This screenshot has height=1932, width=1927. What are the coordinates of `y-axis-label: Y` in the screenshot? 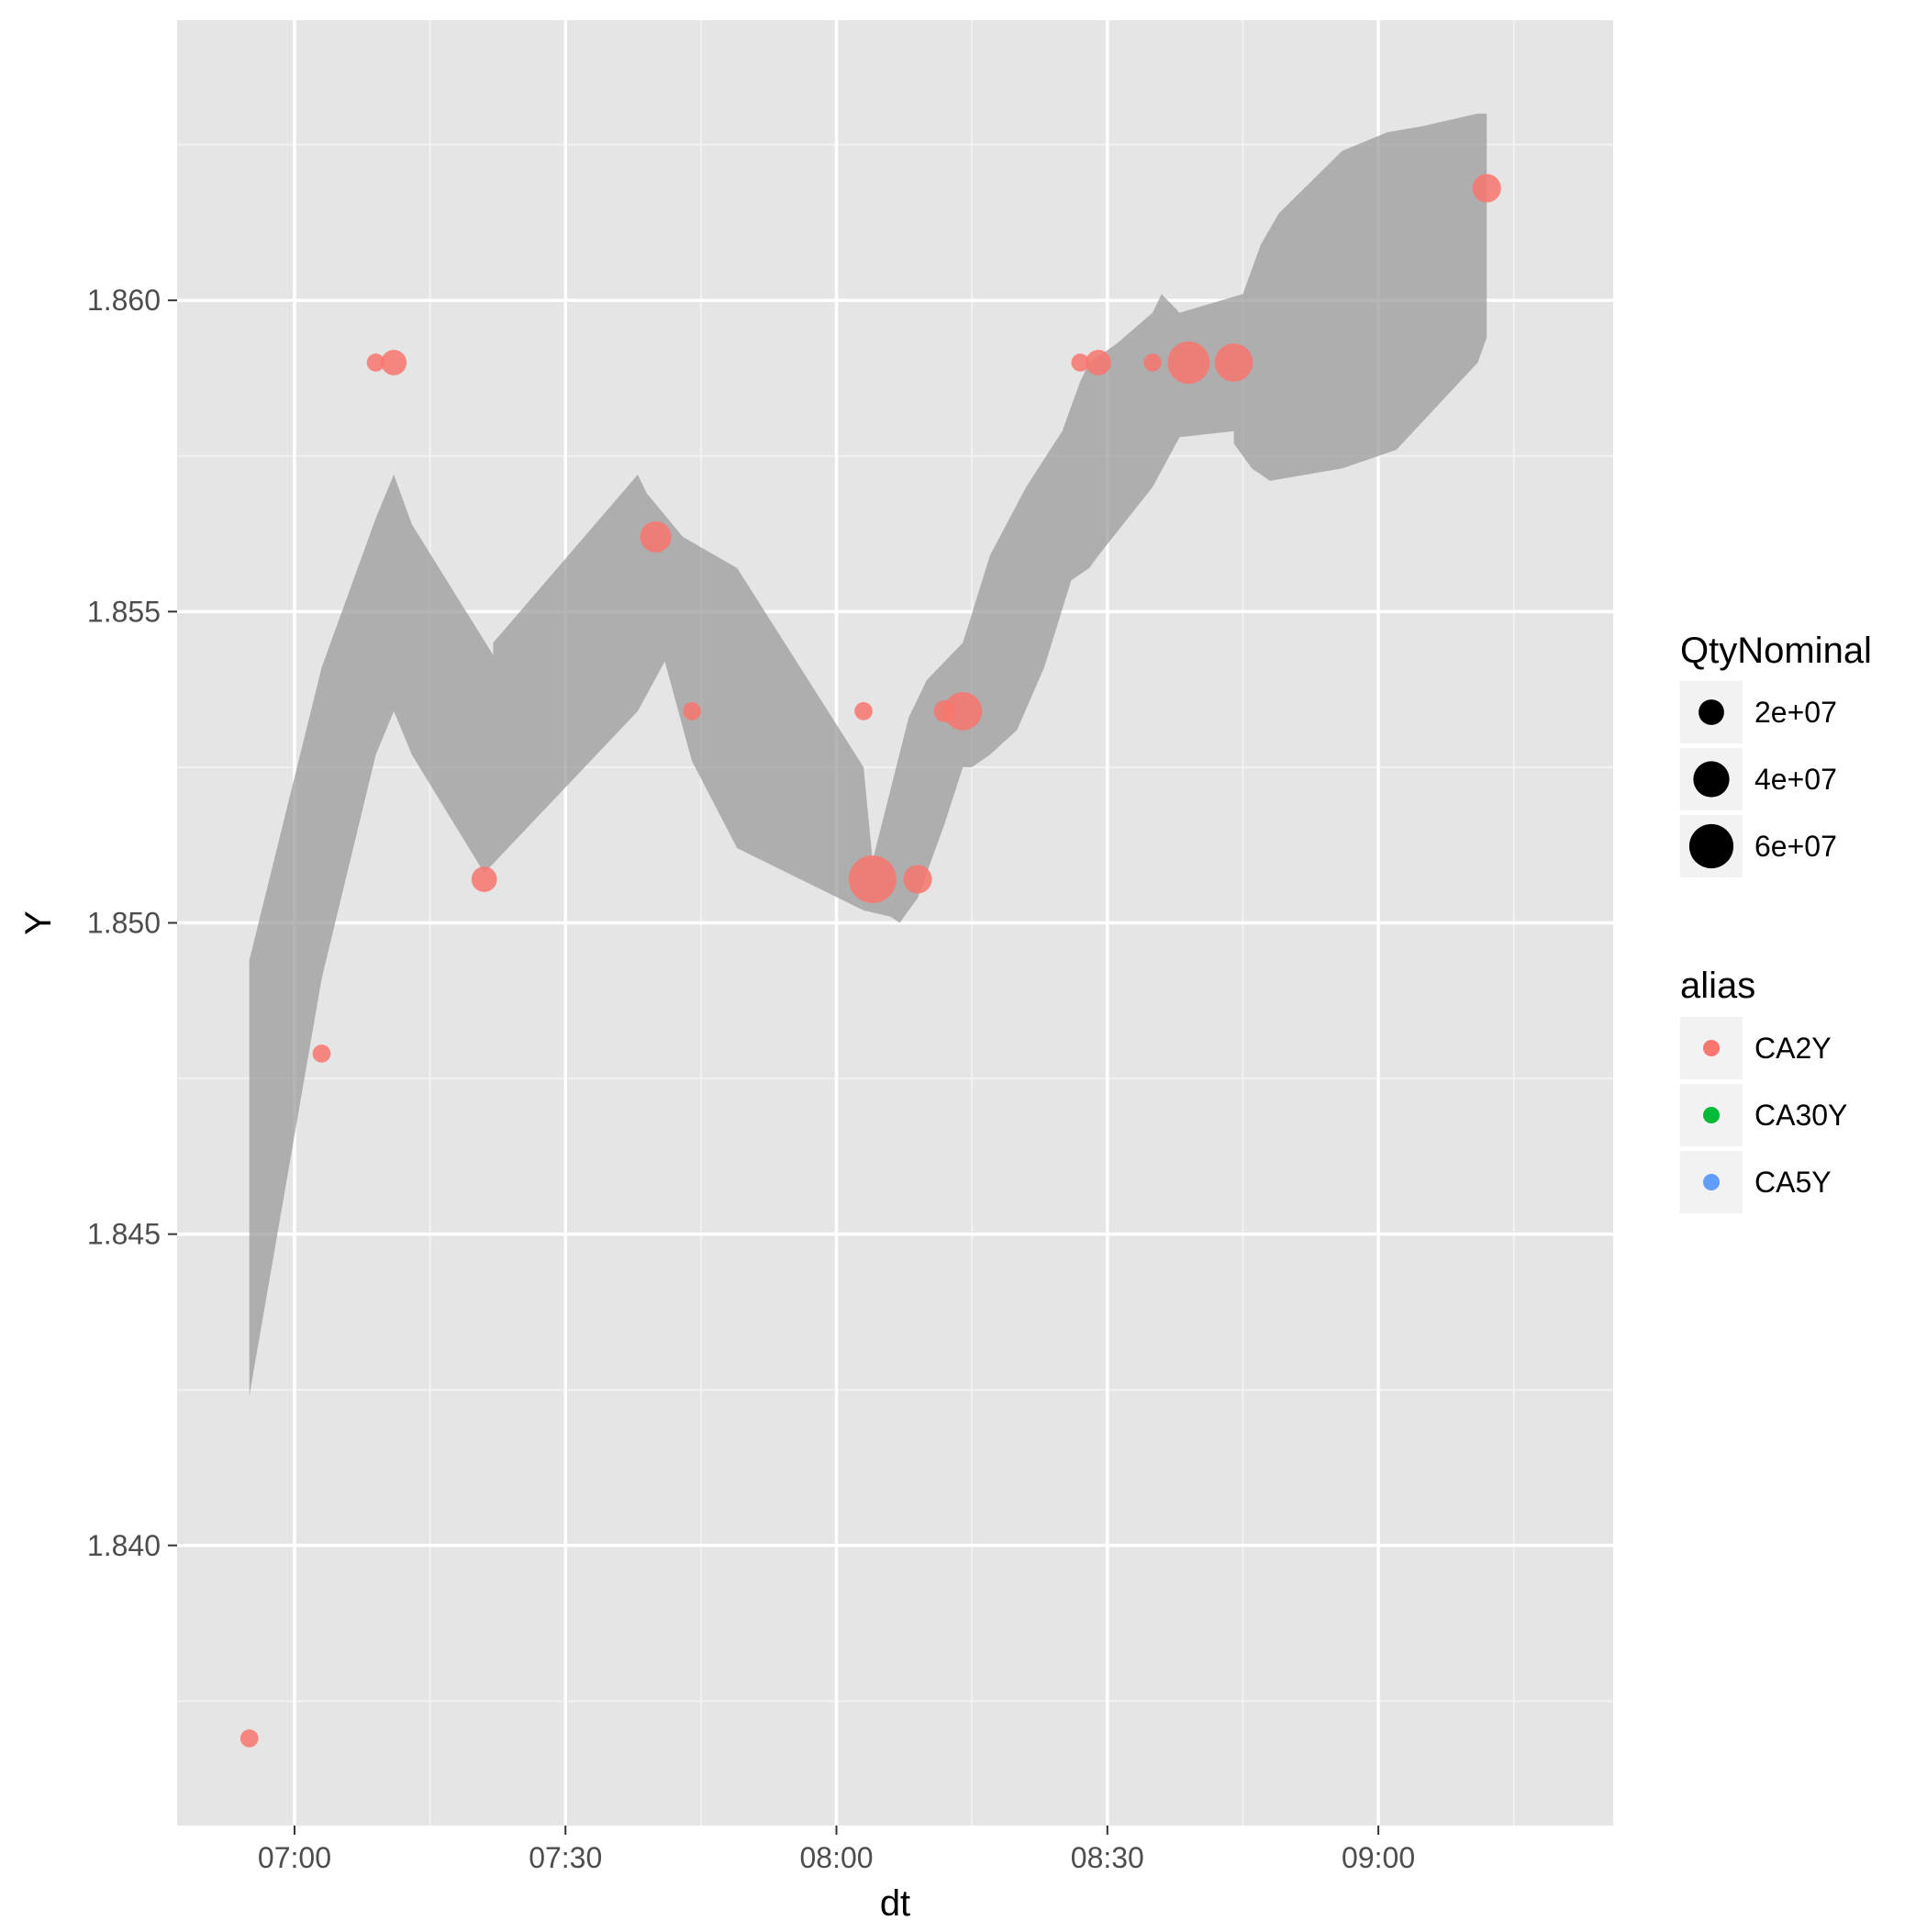 It's located at (38, 922).